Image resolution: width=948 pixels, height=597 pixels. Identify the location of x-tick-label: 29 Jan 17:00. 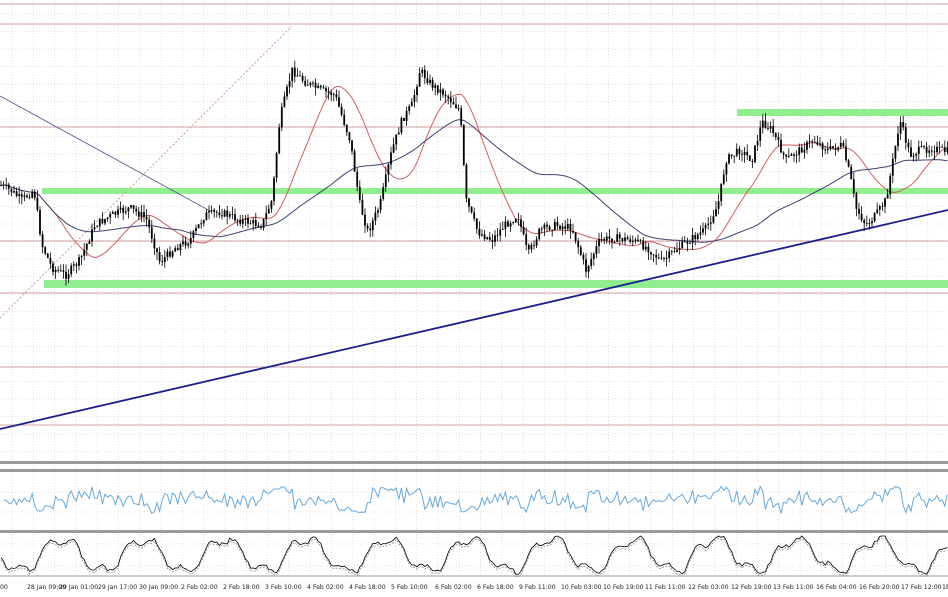
(117, 587).